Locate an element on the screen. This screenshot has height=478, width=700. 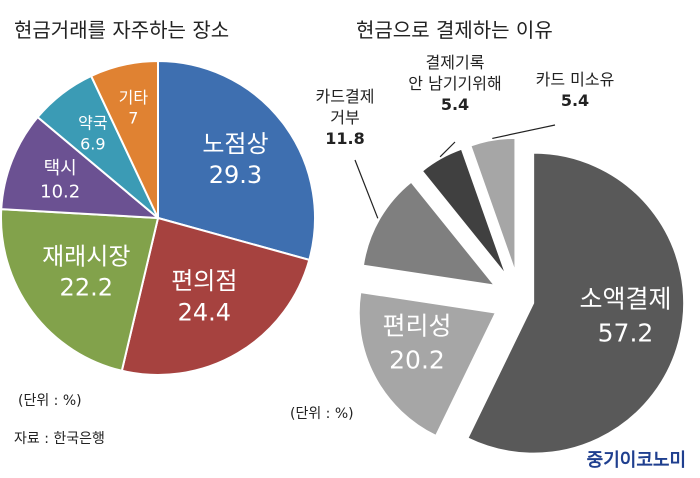
source-note: 자료 : 한국은행 is located at coordinates (59, 439).